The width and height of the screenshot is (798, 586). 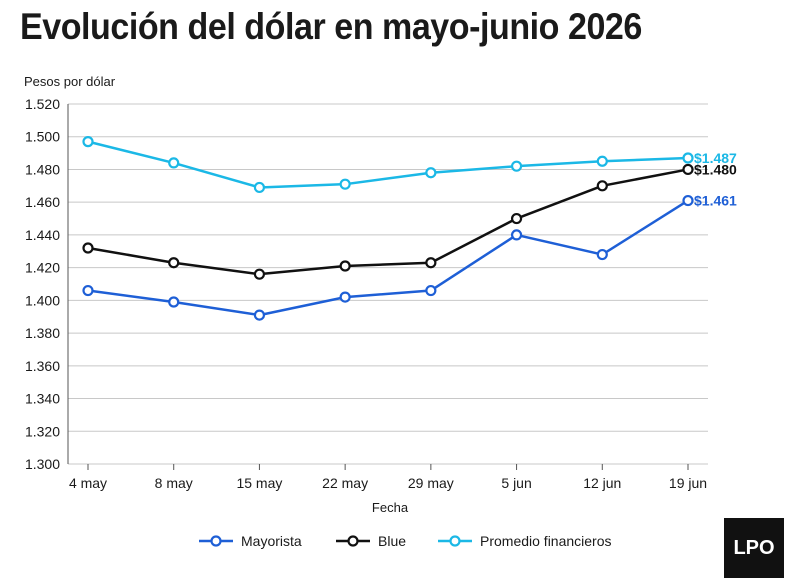 I want to click on legend-label: Mayorista, so click(x=271, y=541).